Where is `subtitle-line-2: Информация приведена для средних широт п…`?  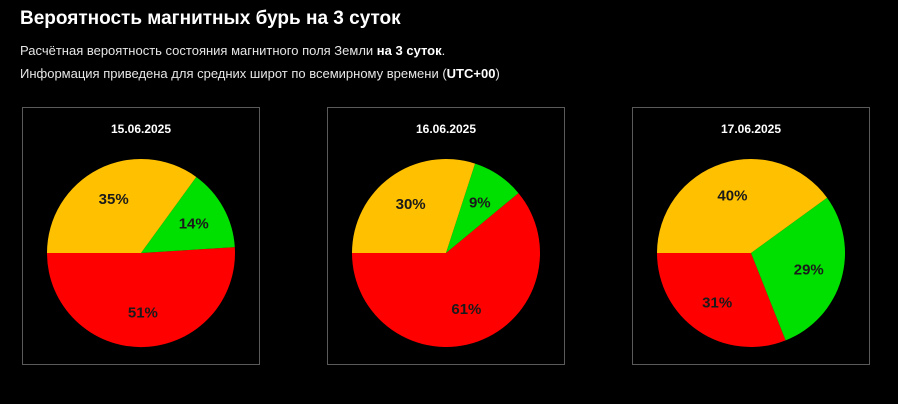
subtitle-line-2: Информация приведена для средних широт п… is located at coordinates (260, 73).